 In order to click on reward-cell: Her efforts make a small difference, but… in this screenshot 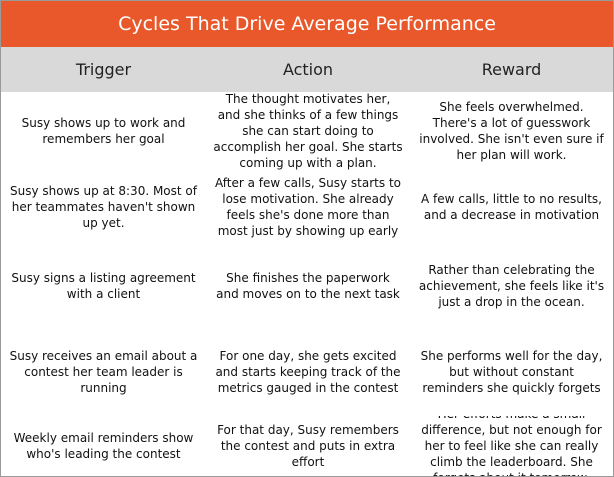, I will do `click(511, 446)`.